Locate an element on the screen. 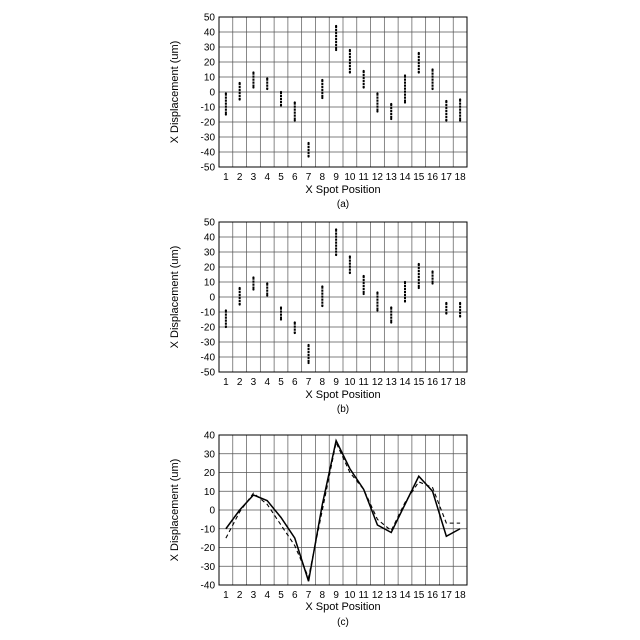  x-tick-label: 6 is located at coordinates (295, 177).